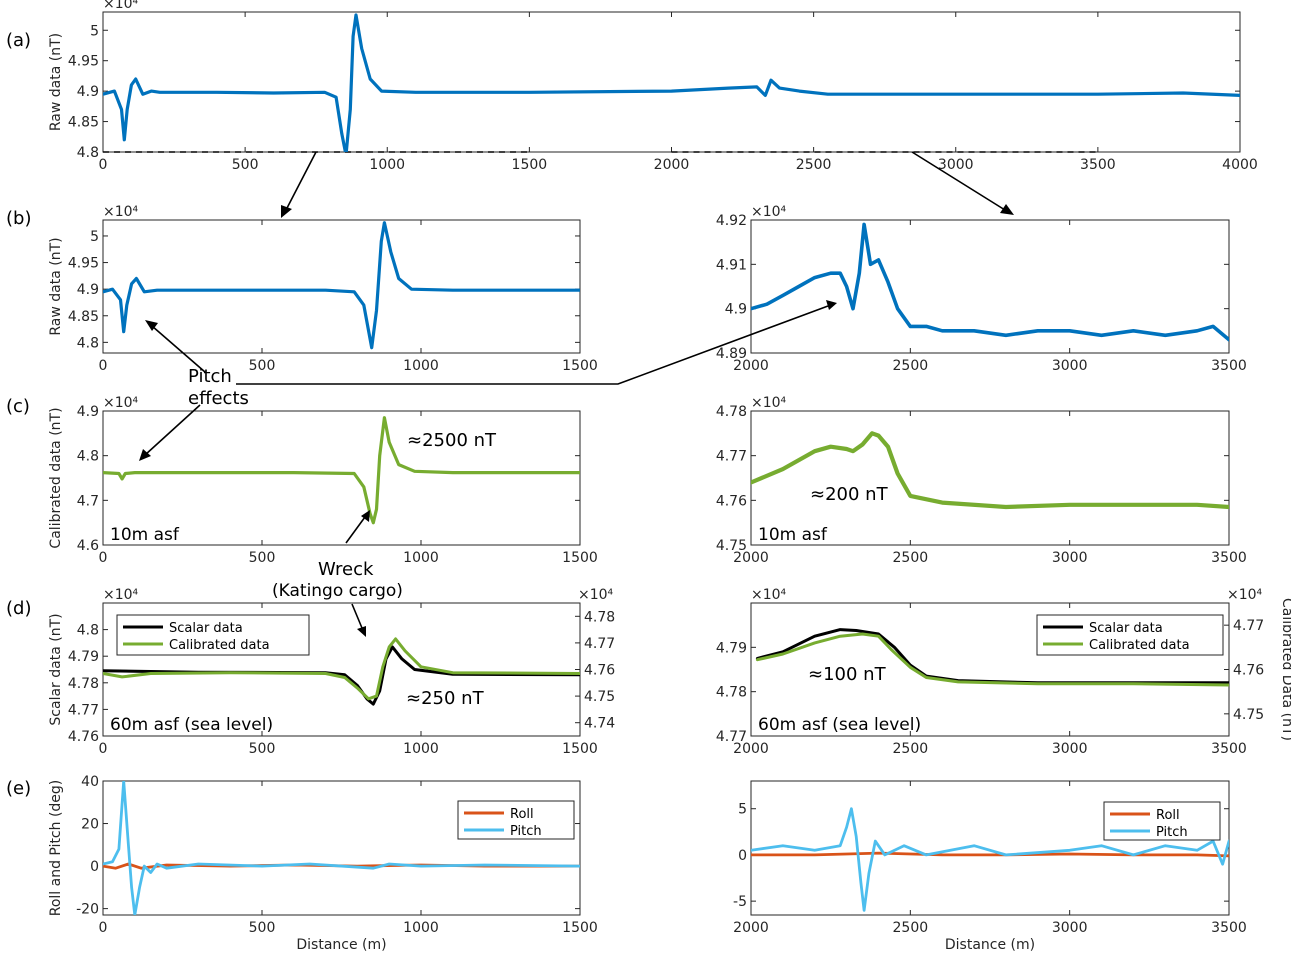 The height and width of the screenshot is (963, 1291). Describe the element at coordinates (839, 725) in the screenshot. I see `asf-label-d-right: 60m asf (sea level)` at that location.